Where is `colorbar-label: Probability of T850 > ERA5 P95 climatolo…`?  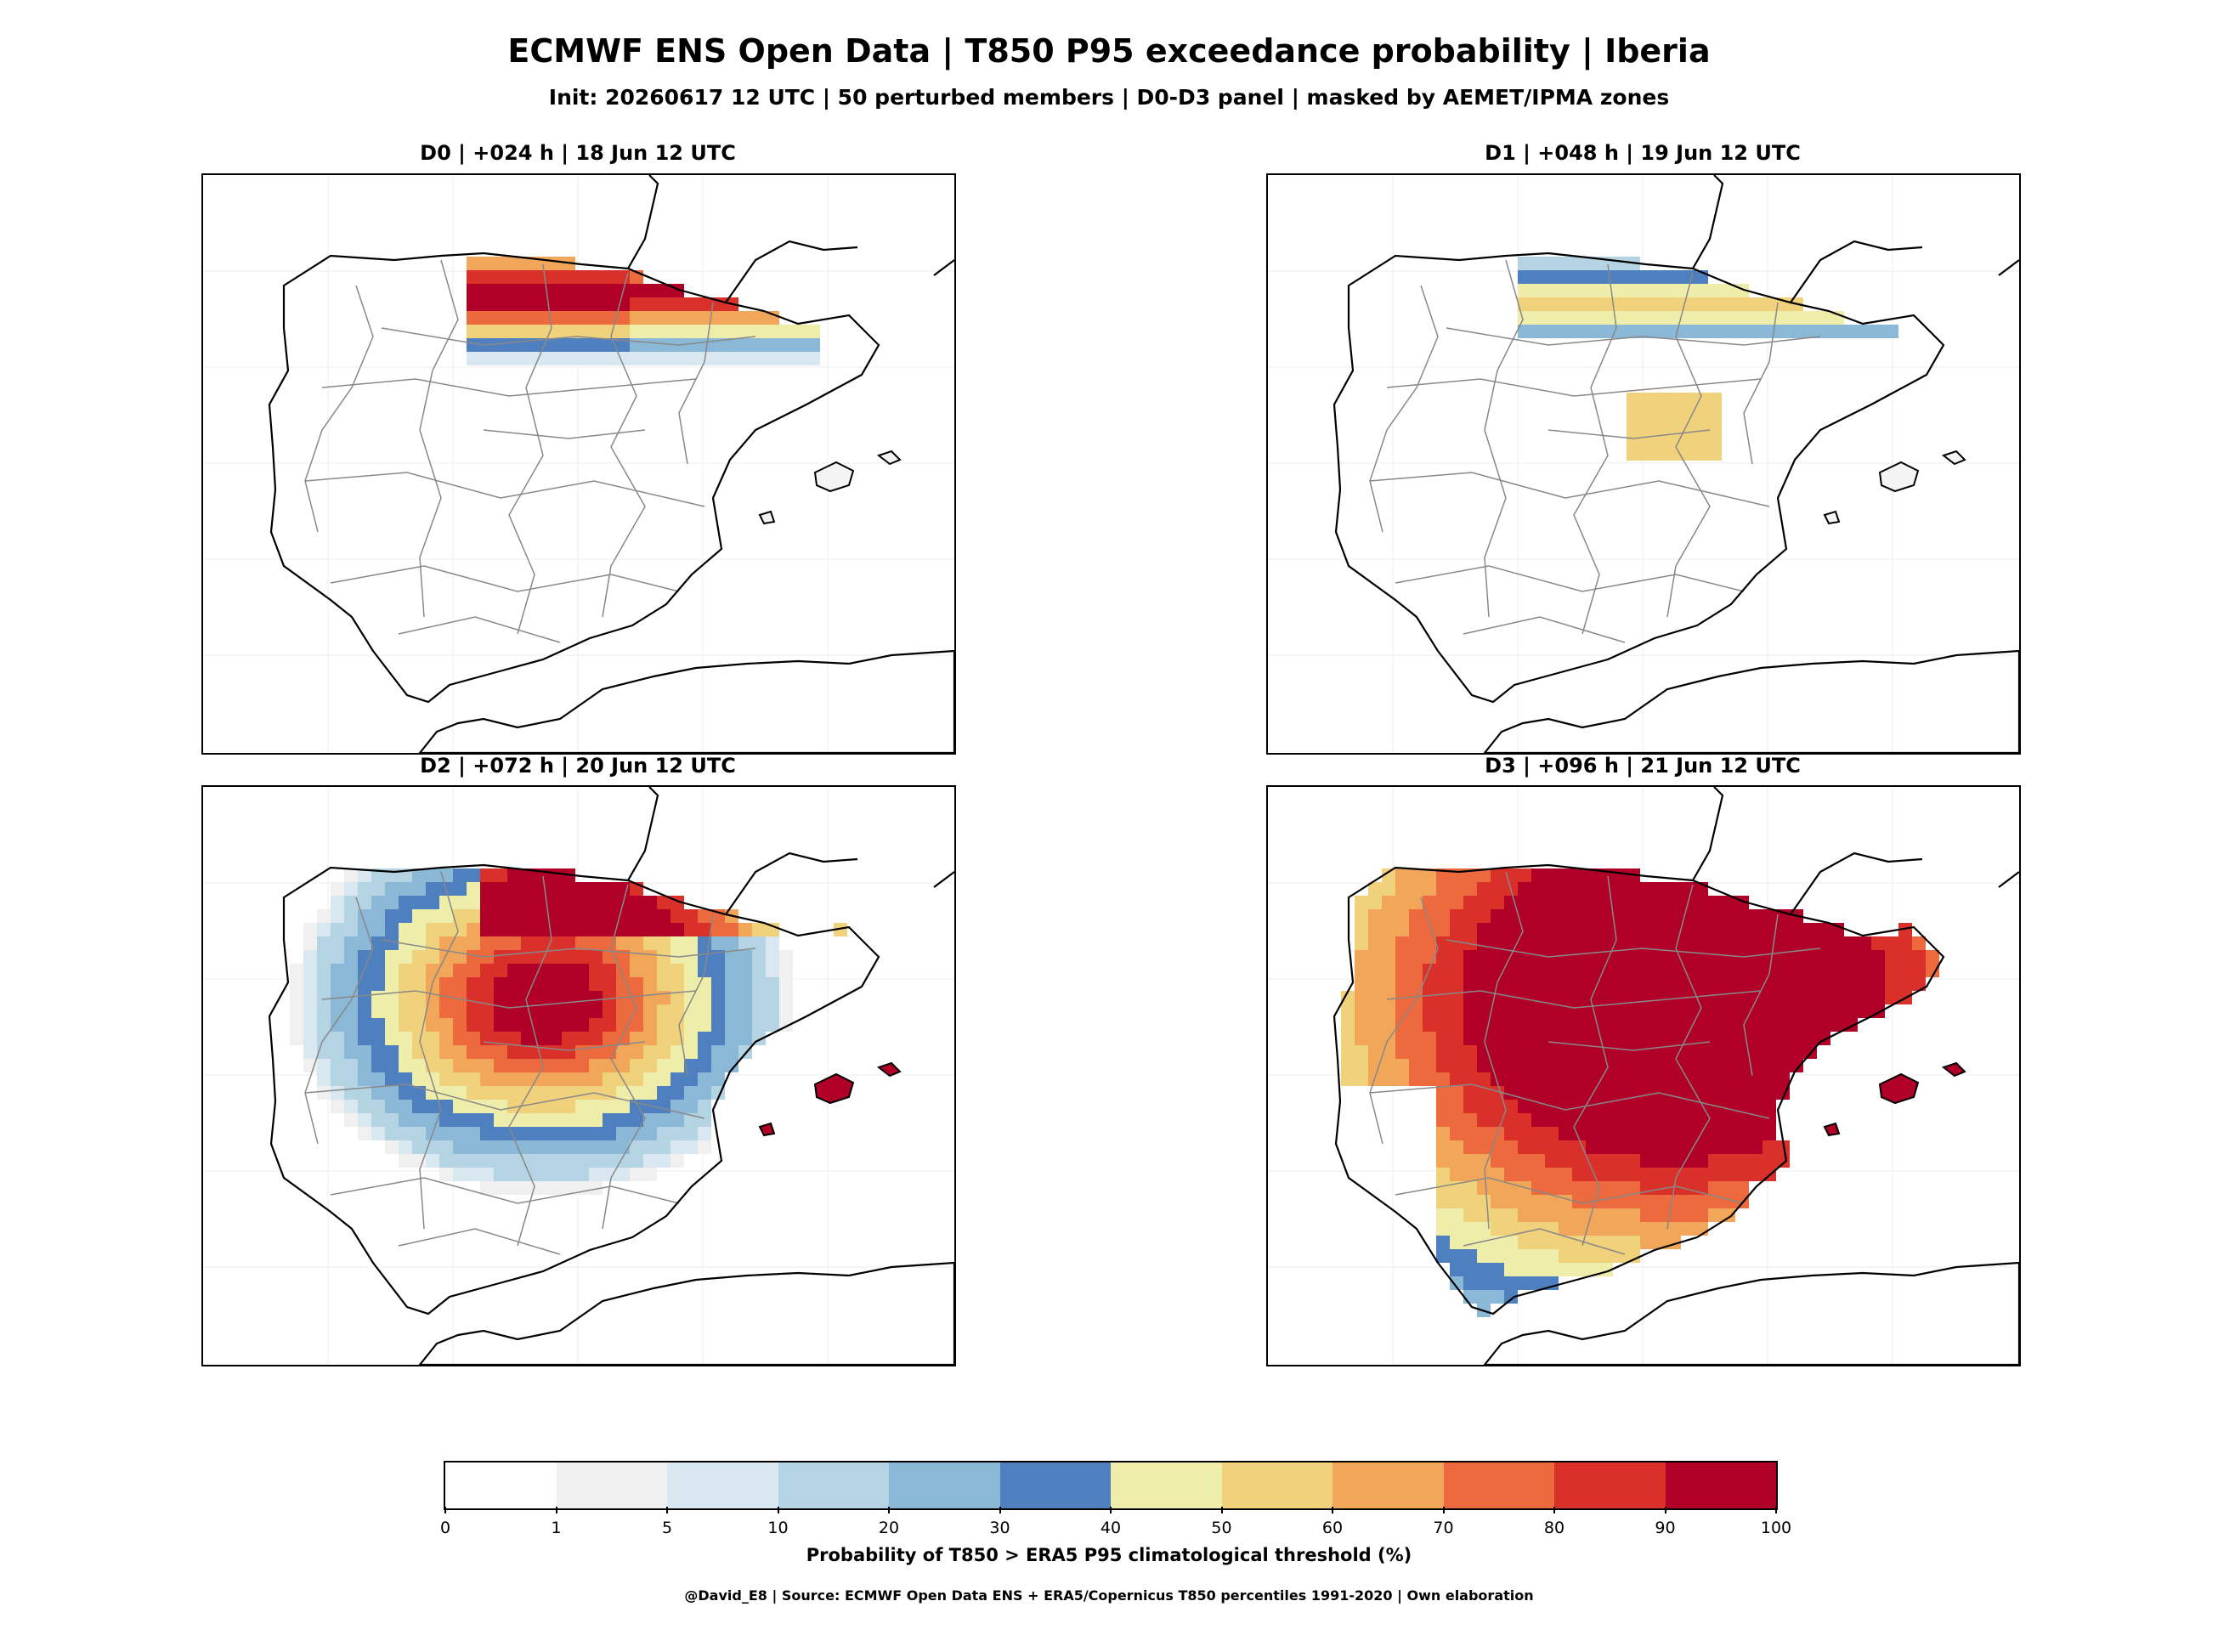 colorbar-label: Probability of T850 > ERA5 P95 climatolo… is located at coordinates (1109, 1555).